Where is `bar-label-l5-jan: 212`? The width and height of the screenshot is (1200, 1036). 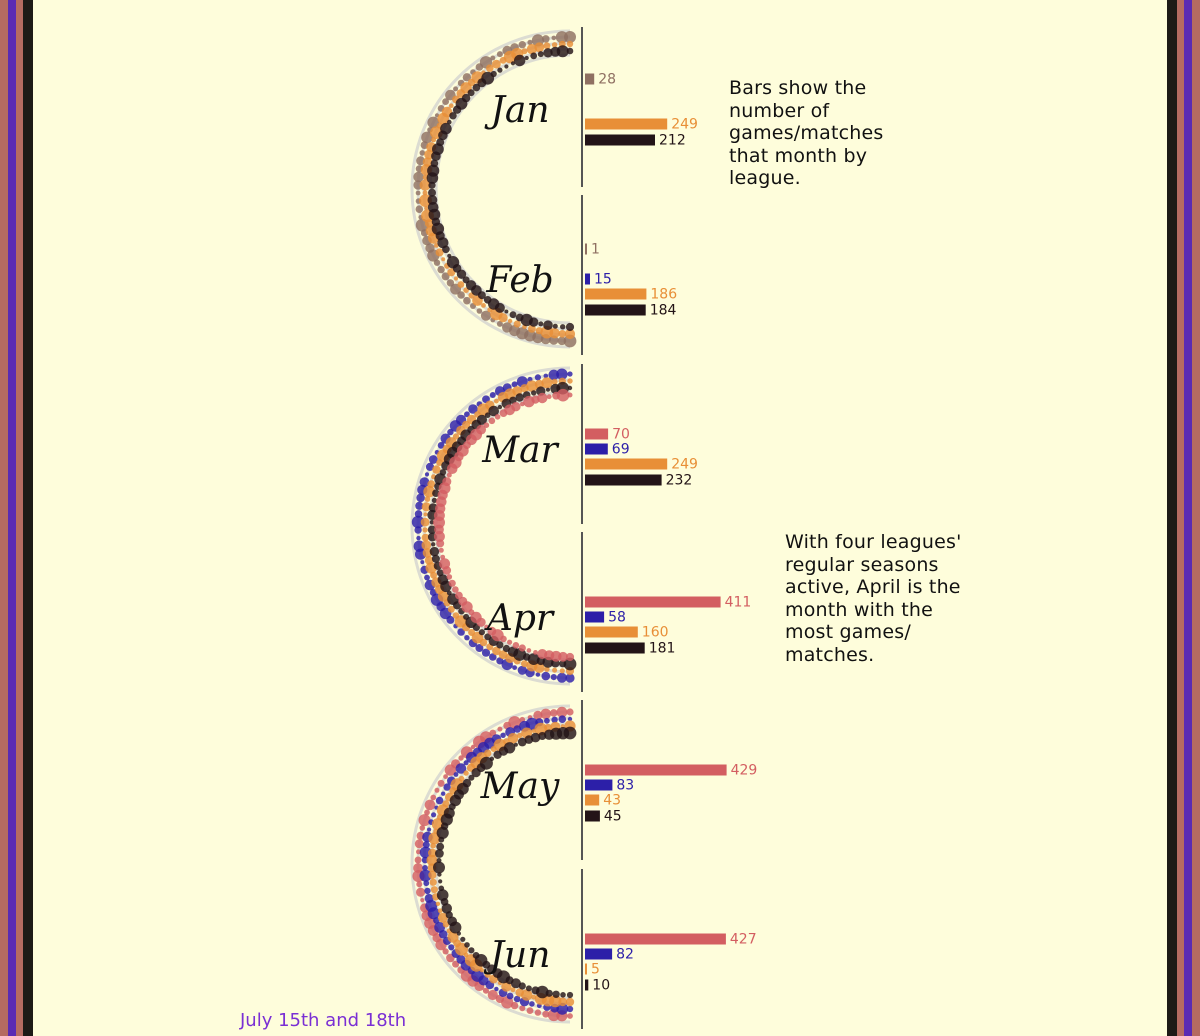 bar-label-l5-jan: 212 is located at coordinates (672, 141).